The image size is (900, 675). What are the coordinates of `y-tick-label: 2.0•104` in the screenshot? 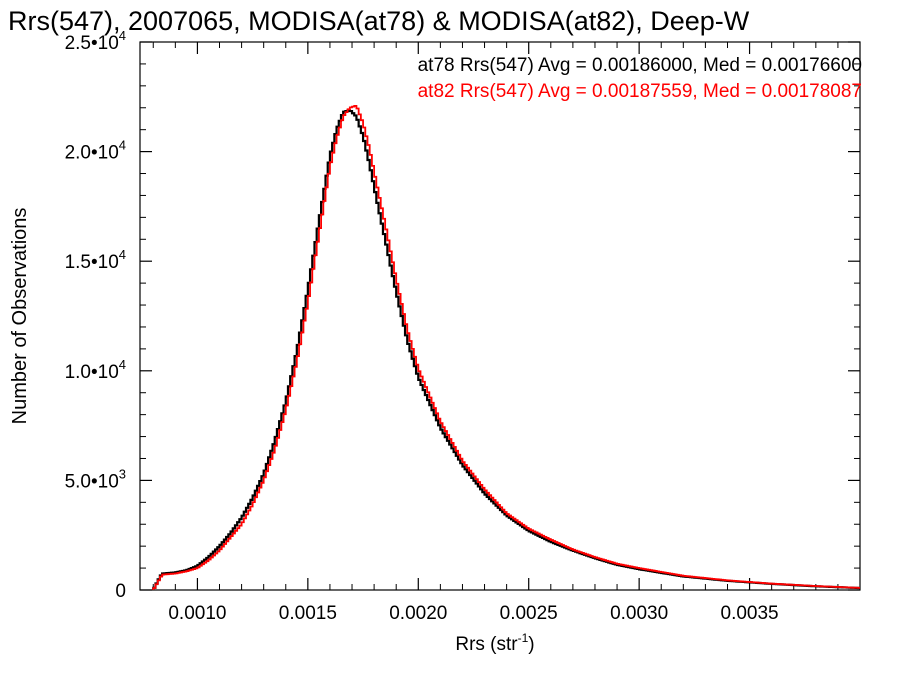 It's located at (95, 151).